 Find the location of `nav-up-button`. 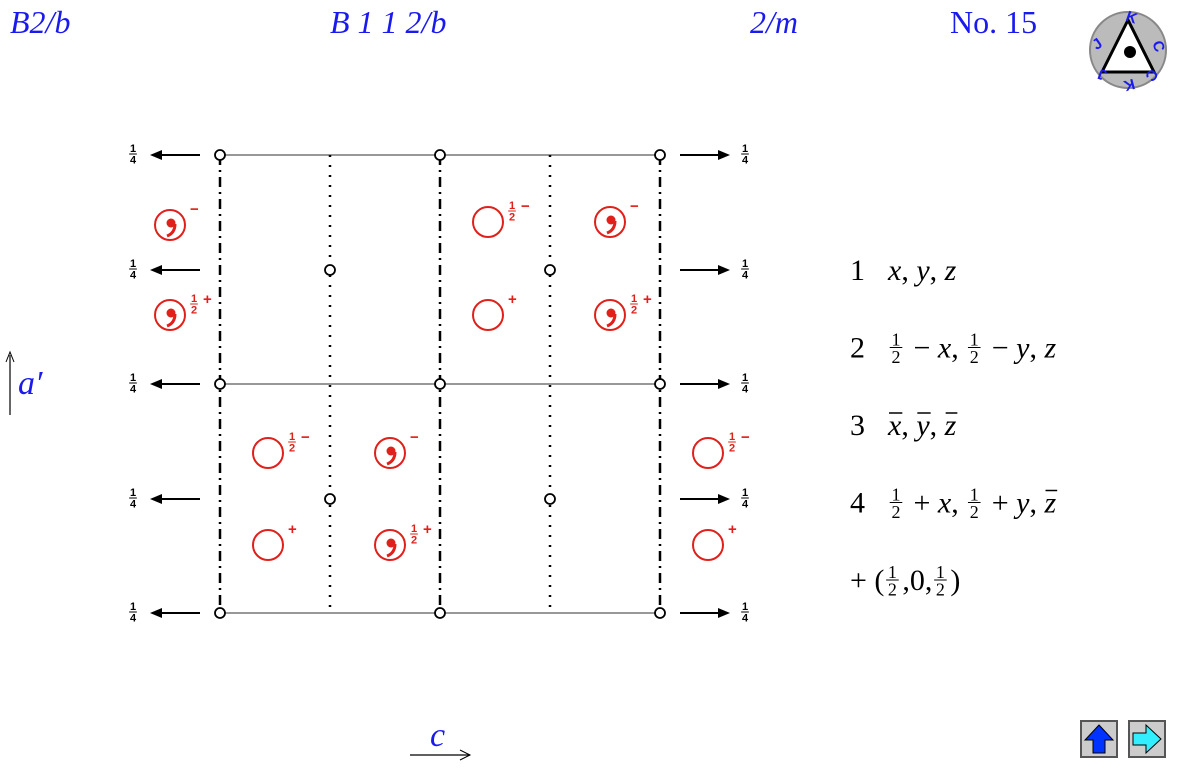

nav-up-button is located at coordinates (1099, 739).